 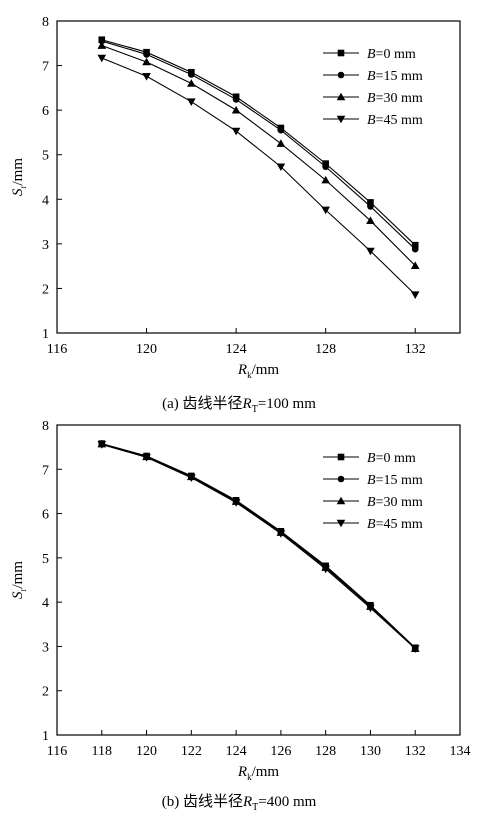 What do you see at coordinates (57, 751) in the screenshot?
I see `x-tick-label: 116` at bounding box center [57, 751].